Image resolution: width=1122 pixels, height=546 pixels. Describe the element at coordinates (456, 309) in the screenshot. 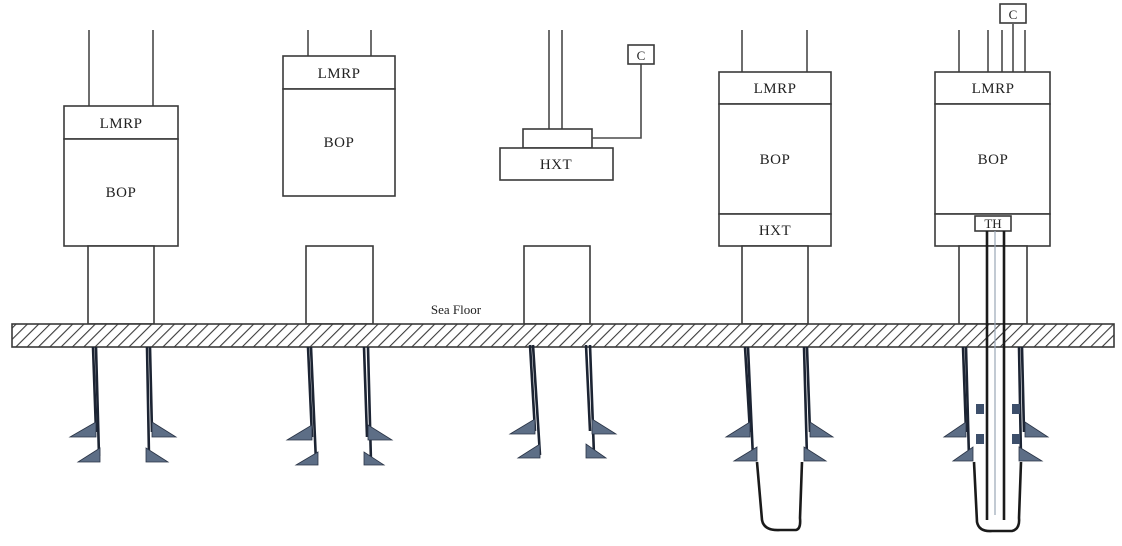

I see `sea-floor-label: Sea Floor` at that location.